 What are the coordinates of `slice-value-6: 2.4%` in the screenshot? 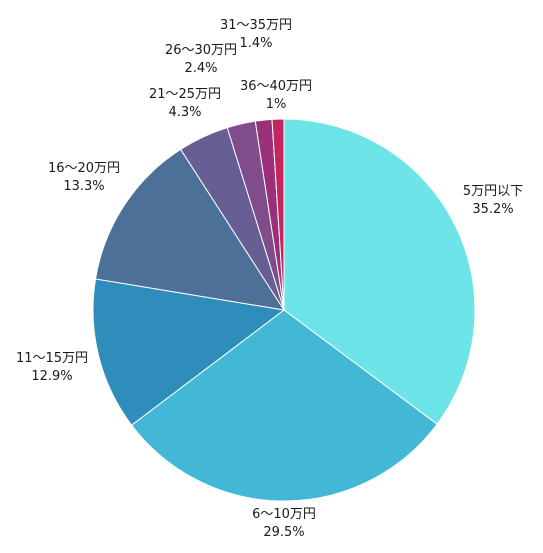 It's located at (200, 68).